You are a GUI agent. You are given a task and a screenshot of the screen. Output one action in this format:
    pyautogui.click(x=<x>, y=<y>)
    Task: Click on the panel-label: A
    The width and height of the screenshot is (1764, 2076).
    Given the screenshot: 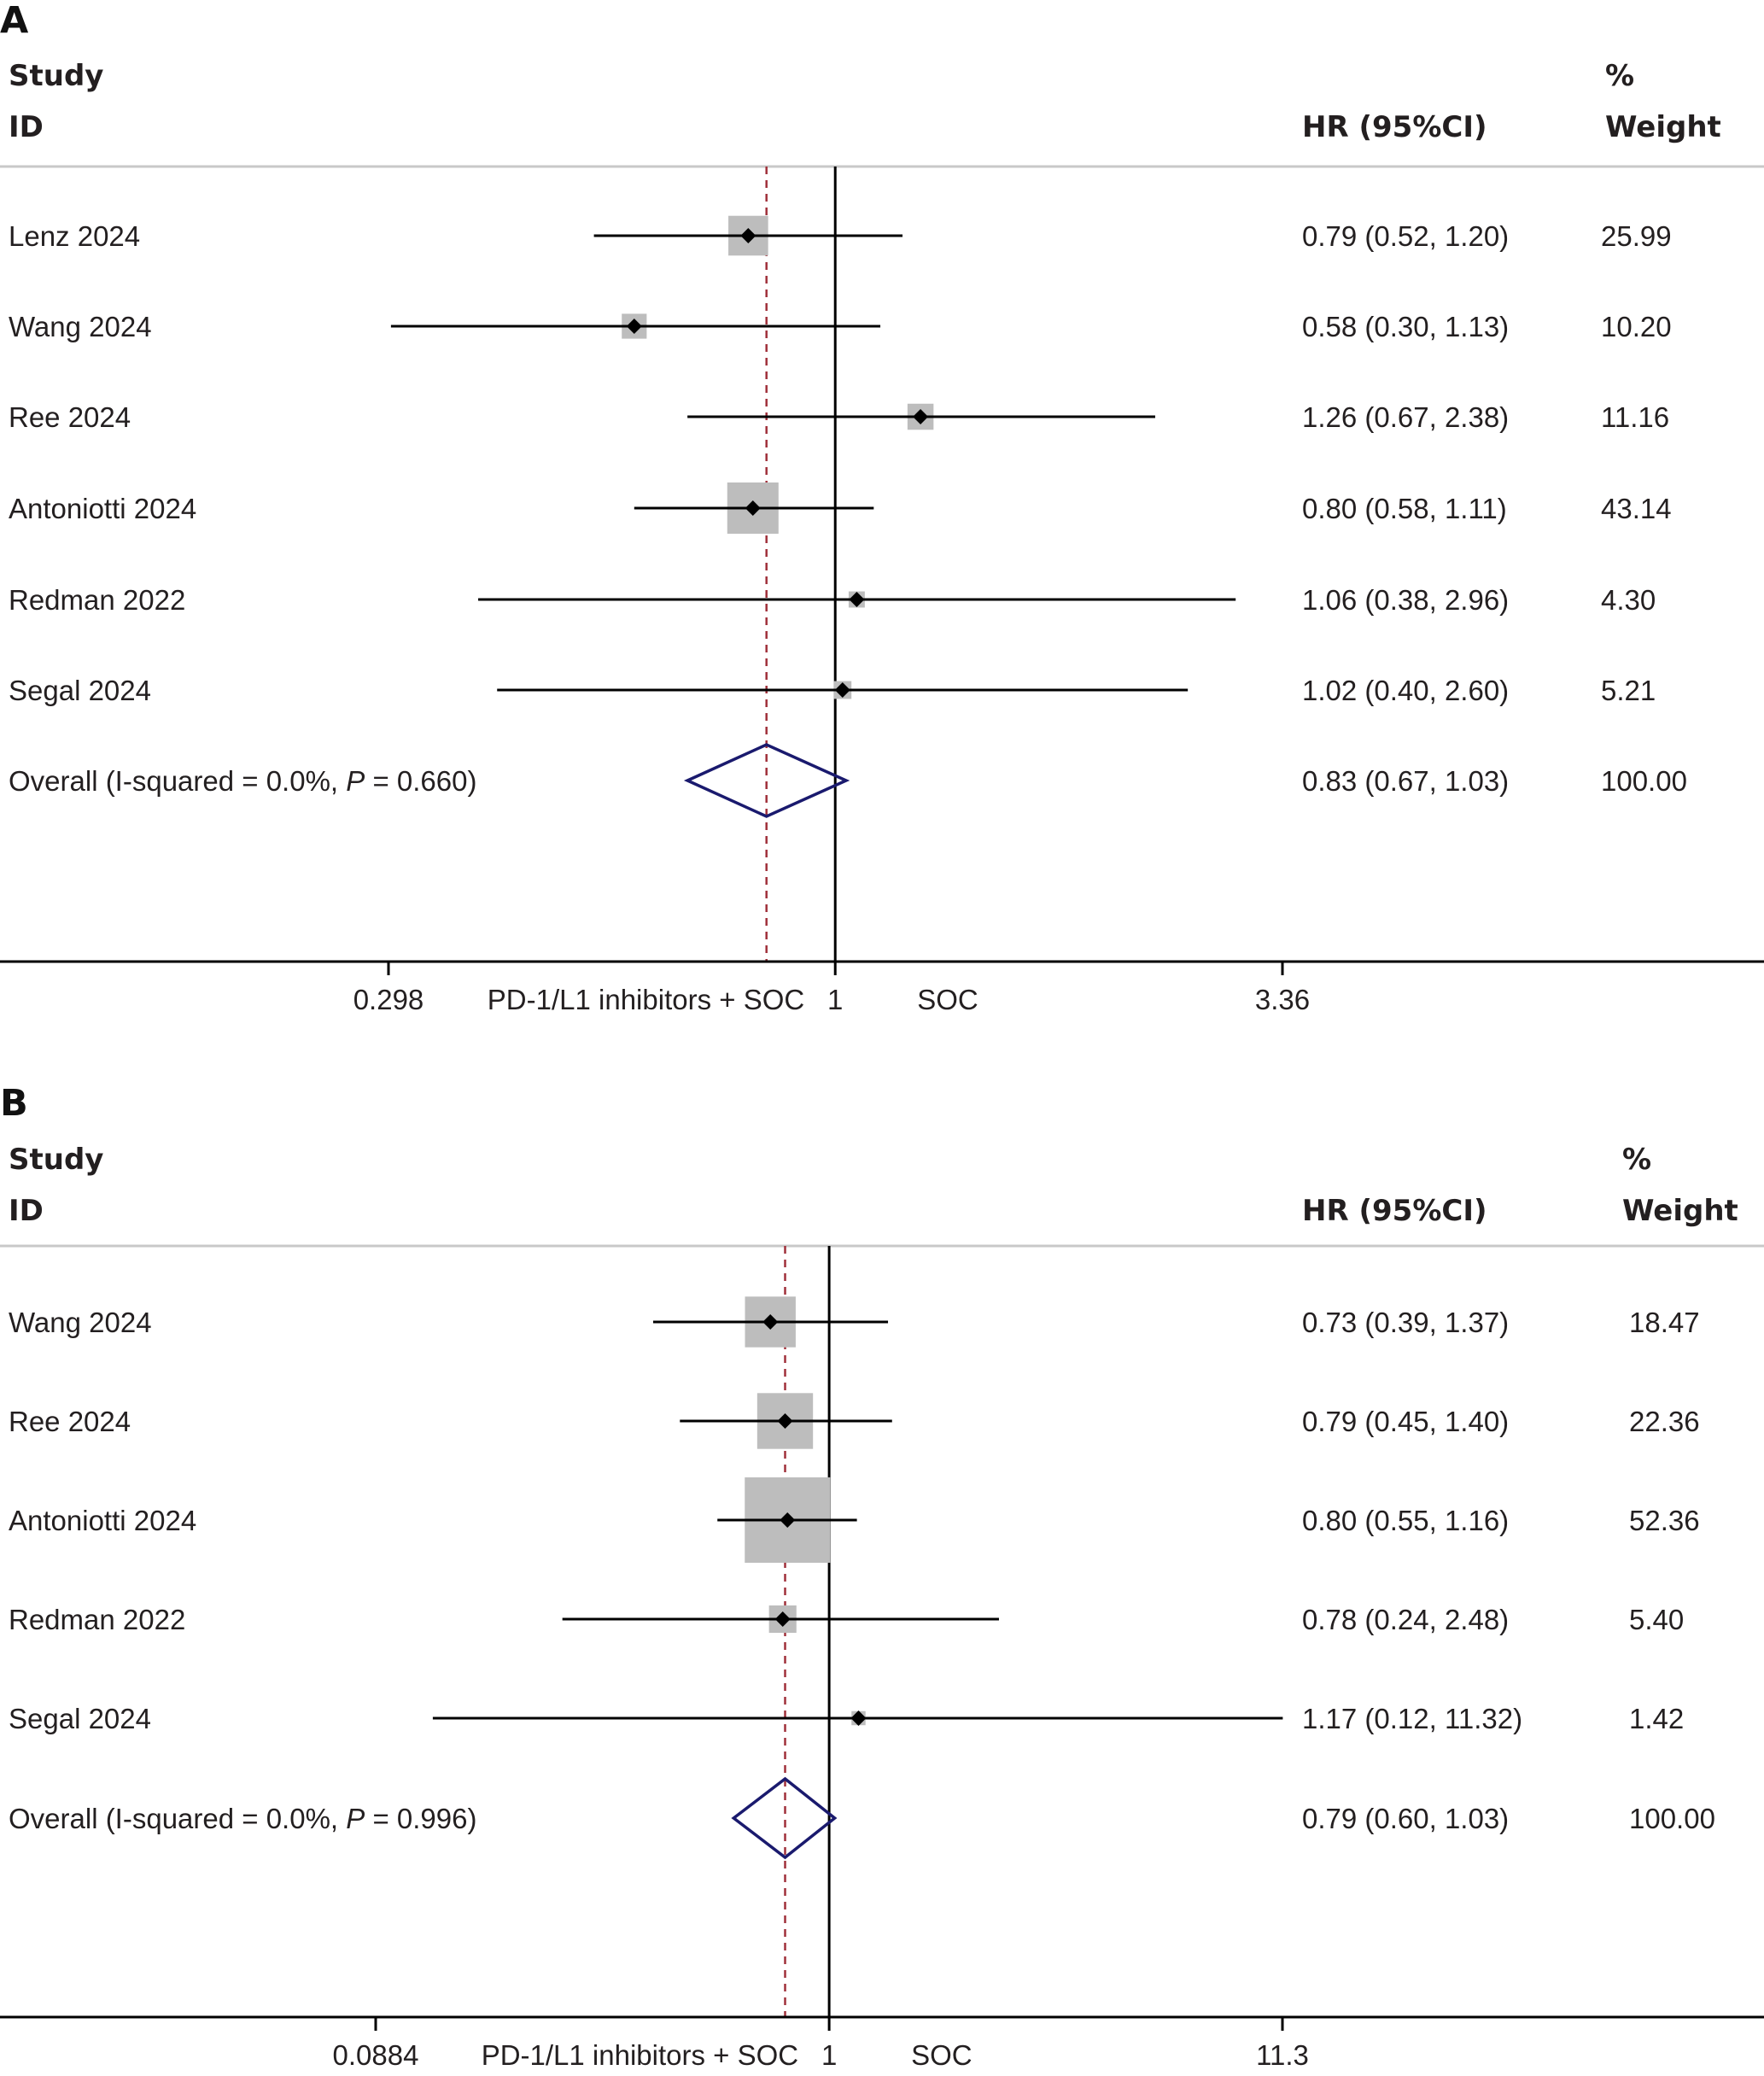 What is the action you would take?
    pyautogui.click(x=14, y=21)
    